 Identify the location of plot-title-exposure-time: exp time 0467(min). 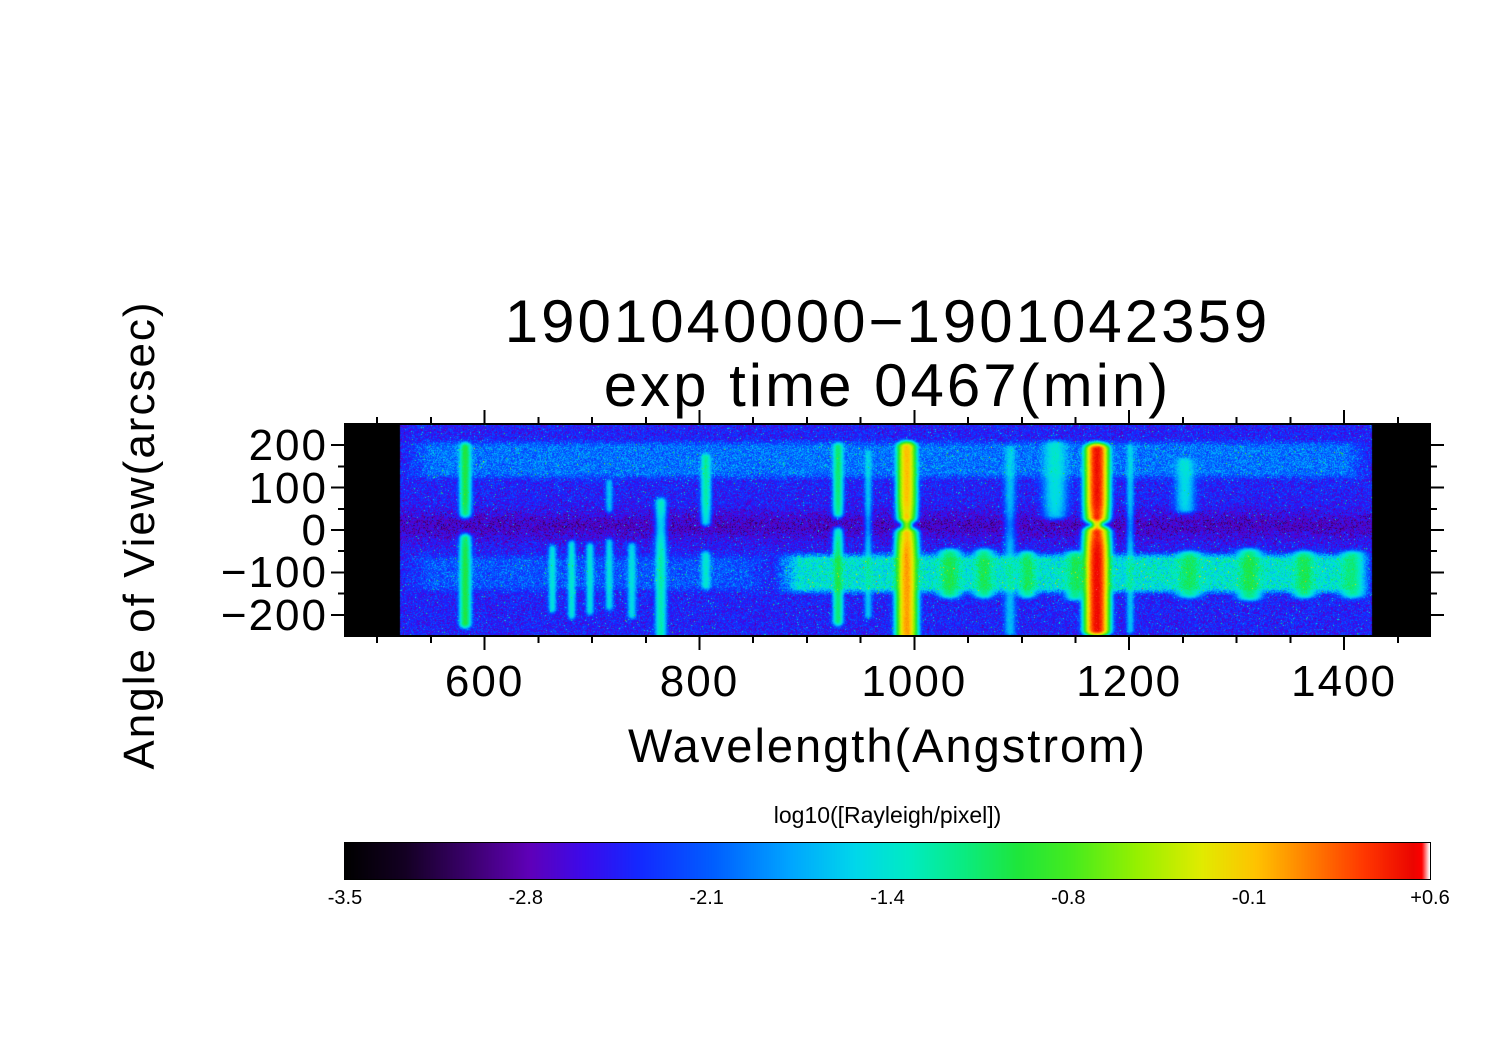
(887, 385).